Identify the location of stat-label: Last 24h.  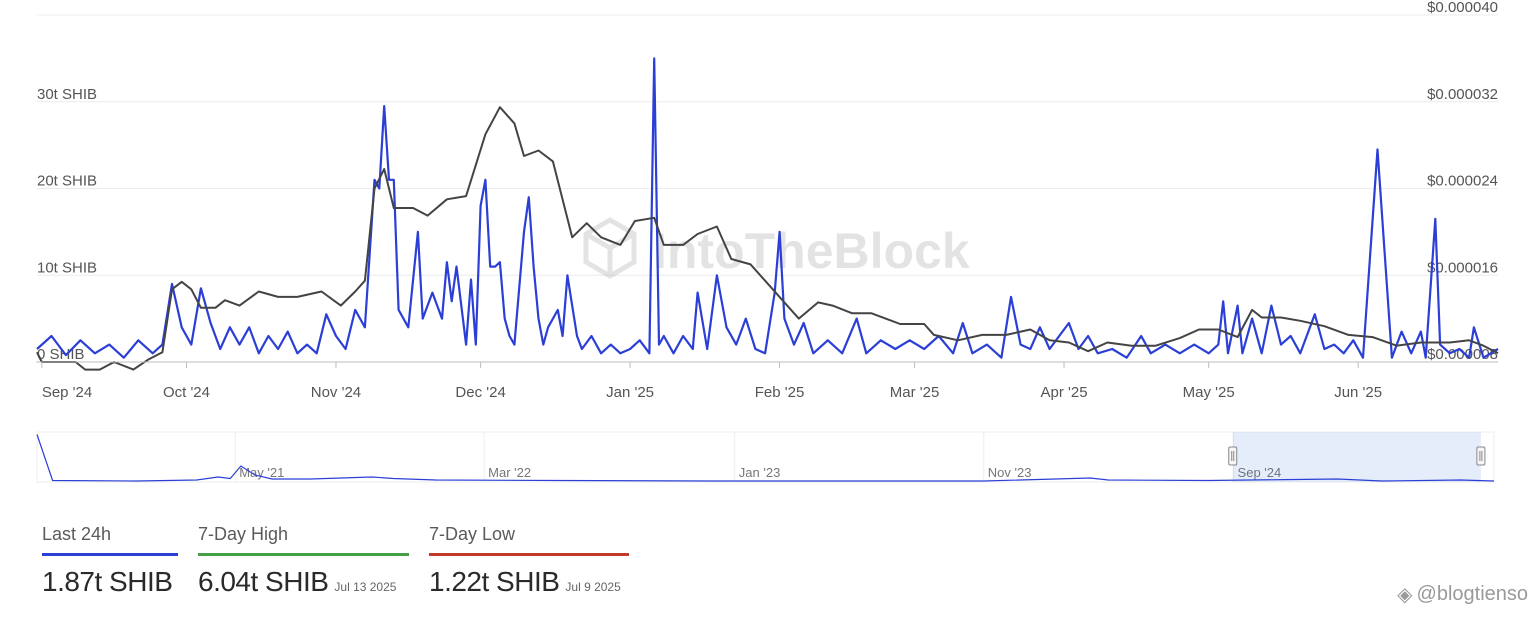
(110, 540).